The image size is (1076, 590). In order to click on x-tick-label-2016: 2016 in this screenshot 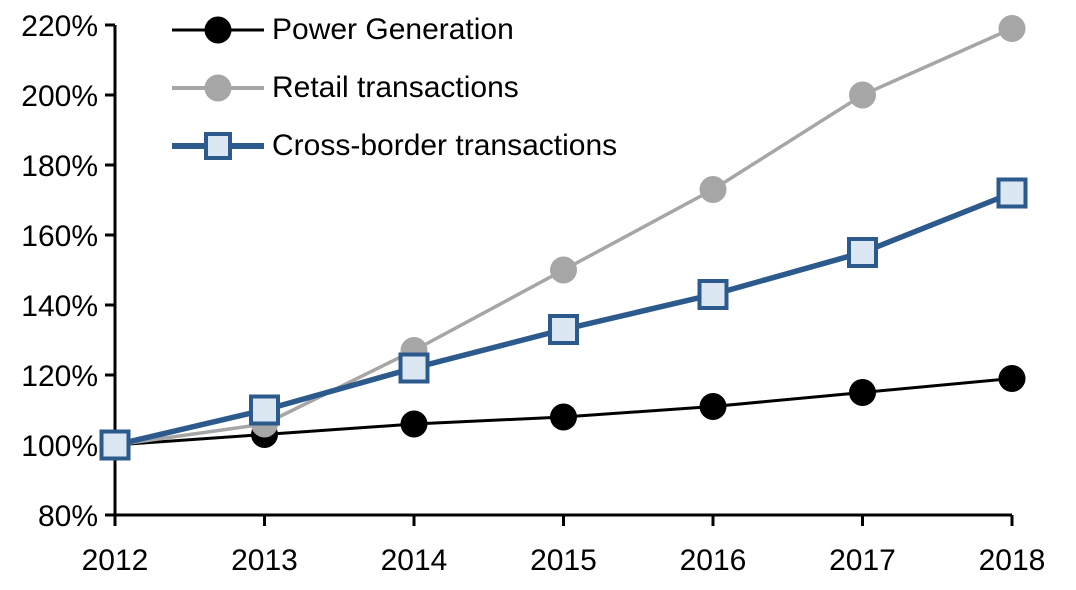, I will do `click(713, 560)`.